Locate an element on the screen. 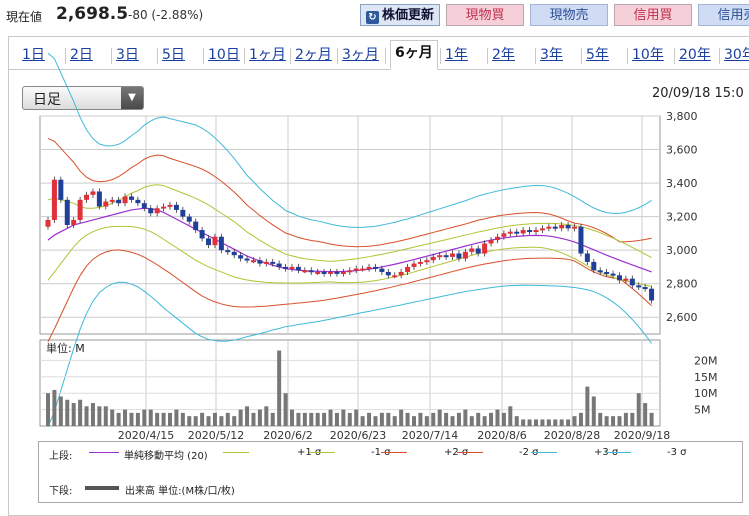  tab-10: 2年 is located at coordinates (503, 55).